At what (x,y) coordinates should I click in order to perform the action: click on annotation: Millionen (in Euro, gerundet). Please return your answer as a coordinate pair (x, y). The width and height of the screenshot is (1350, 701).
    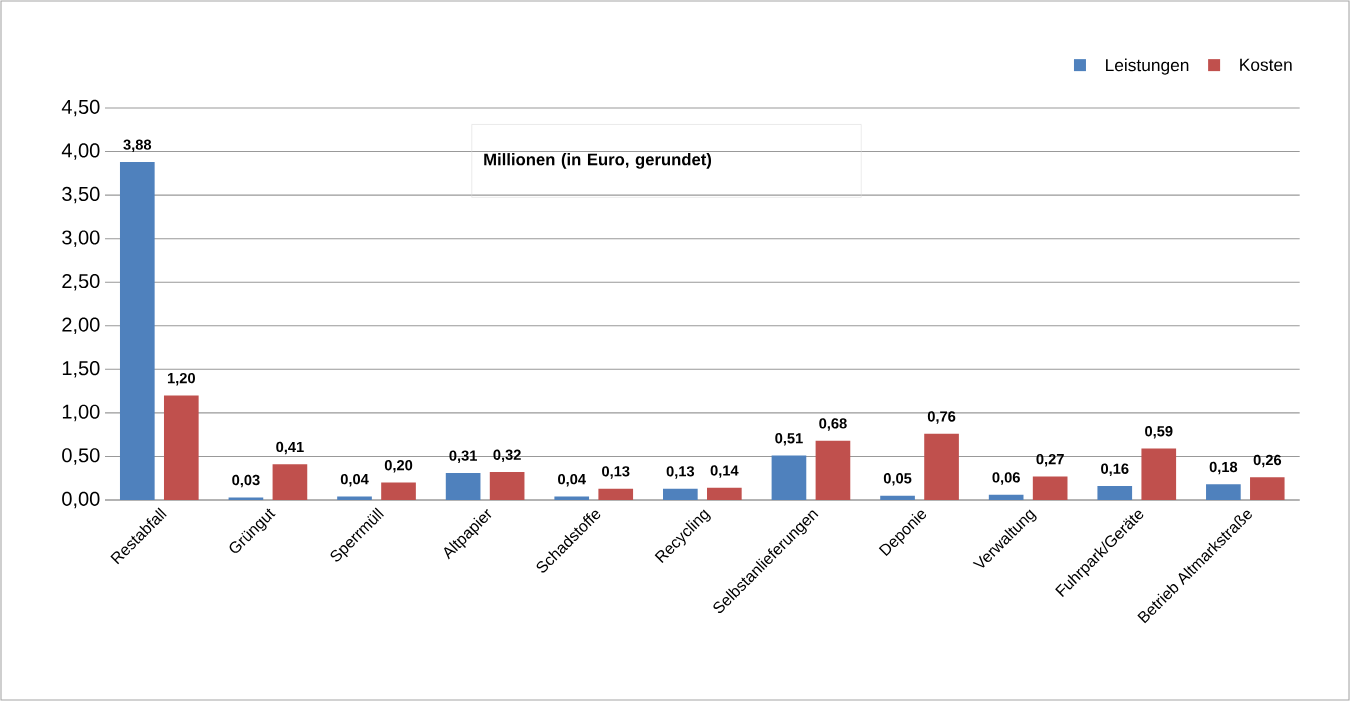
    Looking at the image, I should click on (598, 161).